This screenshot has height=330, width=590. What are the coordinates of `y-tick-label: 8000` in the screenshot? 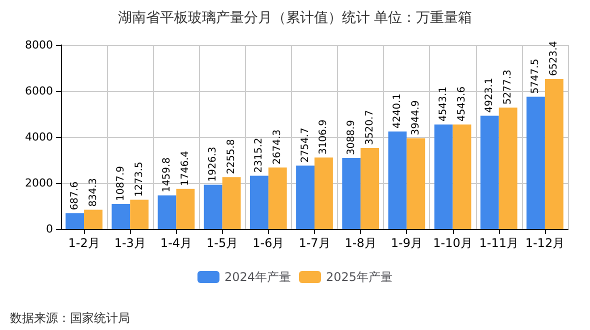 It's located at (39, 45).